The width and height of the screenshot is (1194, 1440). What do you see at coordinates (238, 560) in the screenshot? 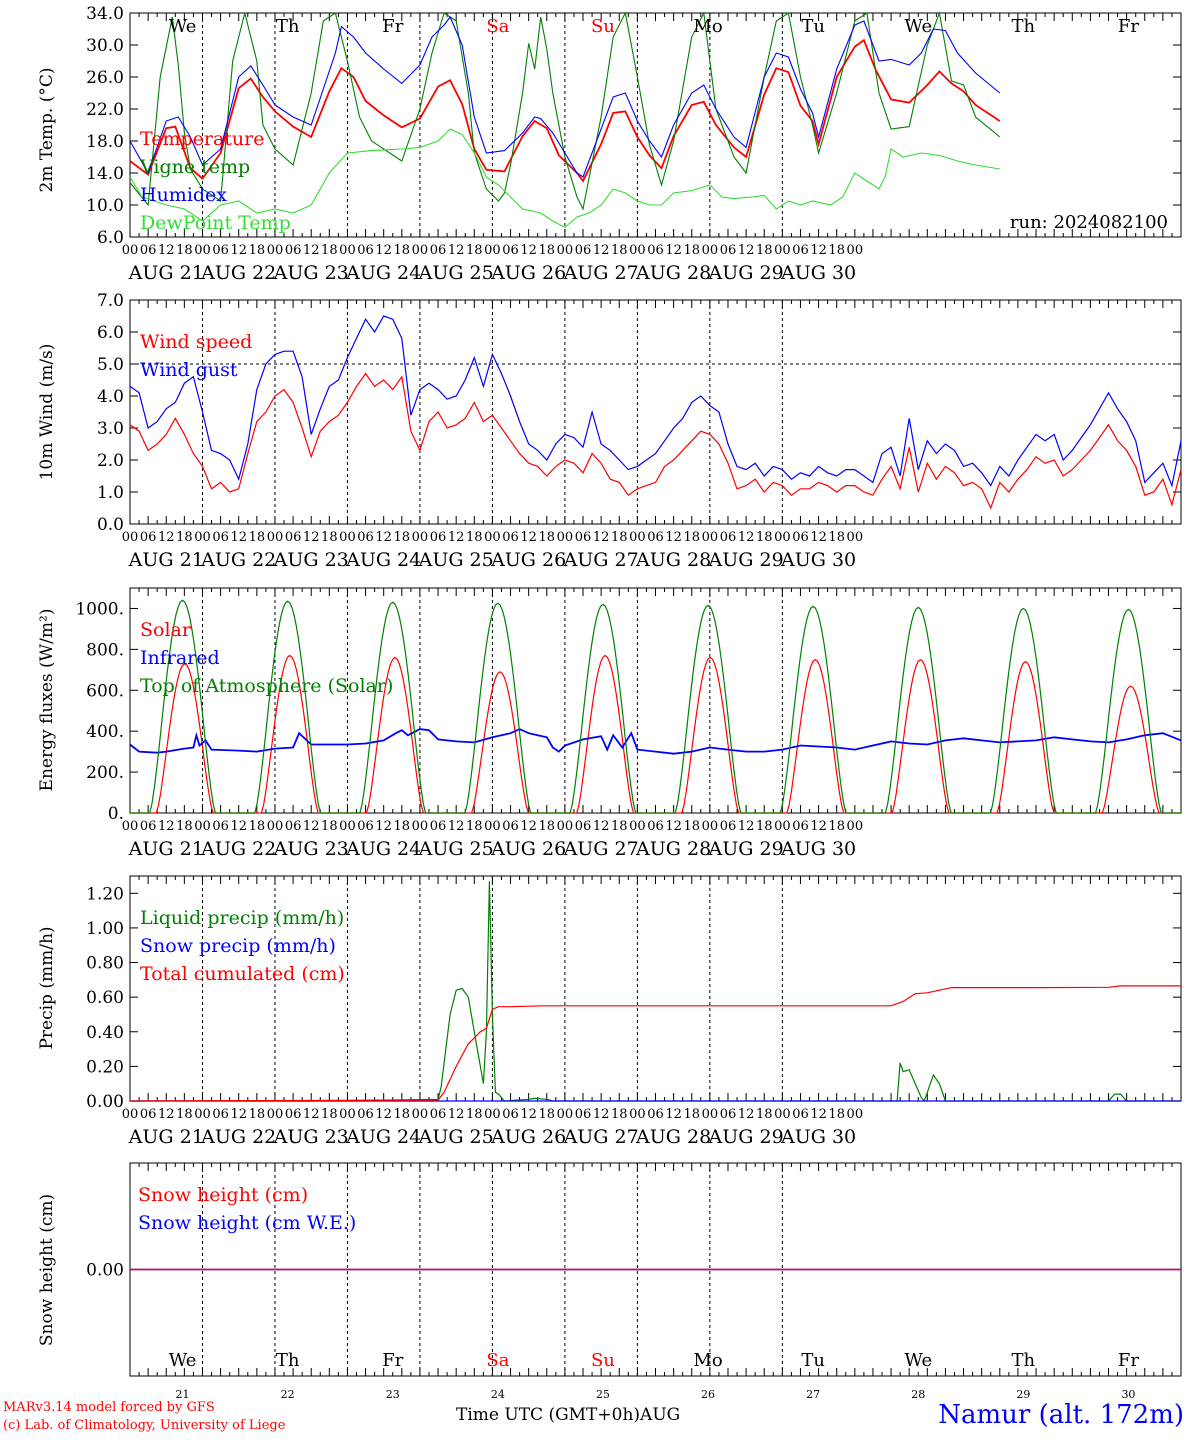
I see `date-label: AUG 22` at bounding box center [238, 560].